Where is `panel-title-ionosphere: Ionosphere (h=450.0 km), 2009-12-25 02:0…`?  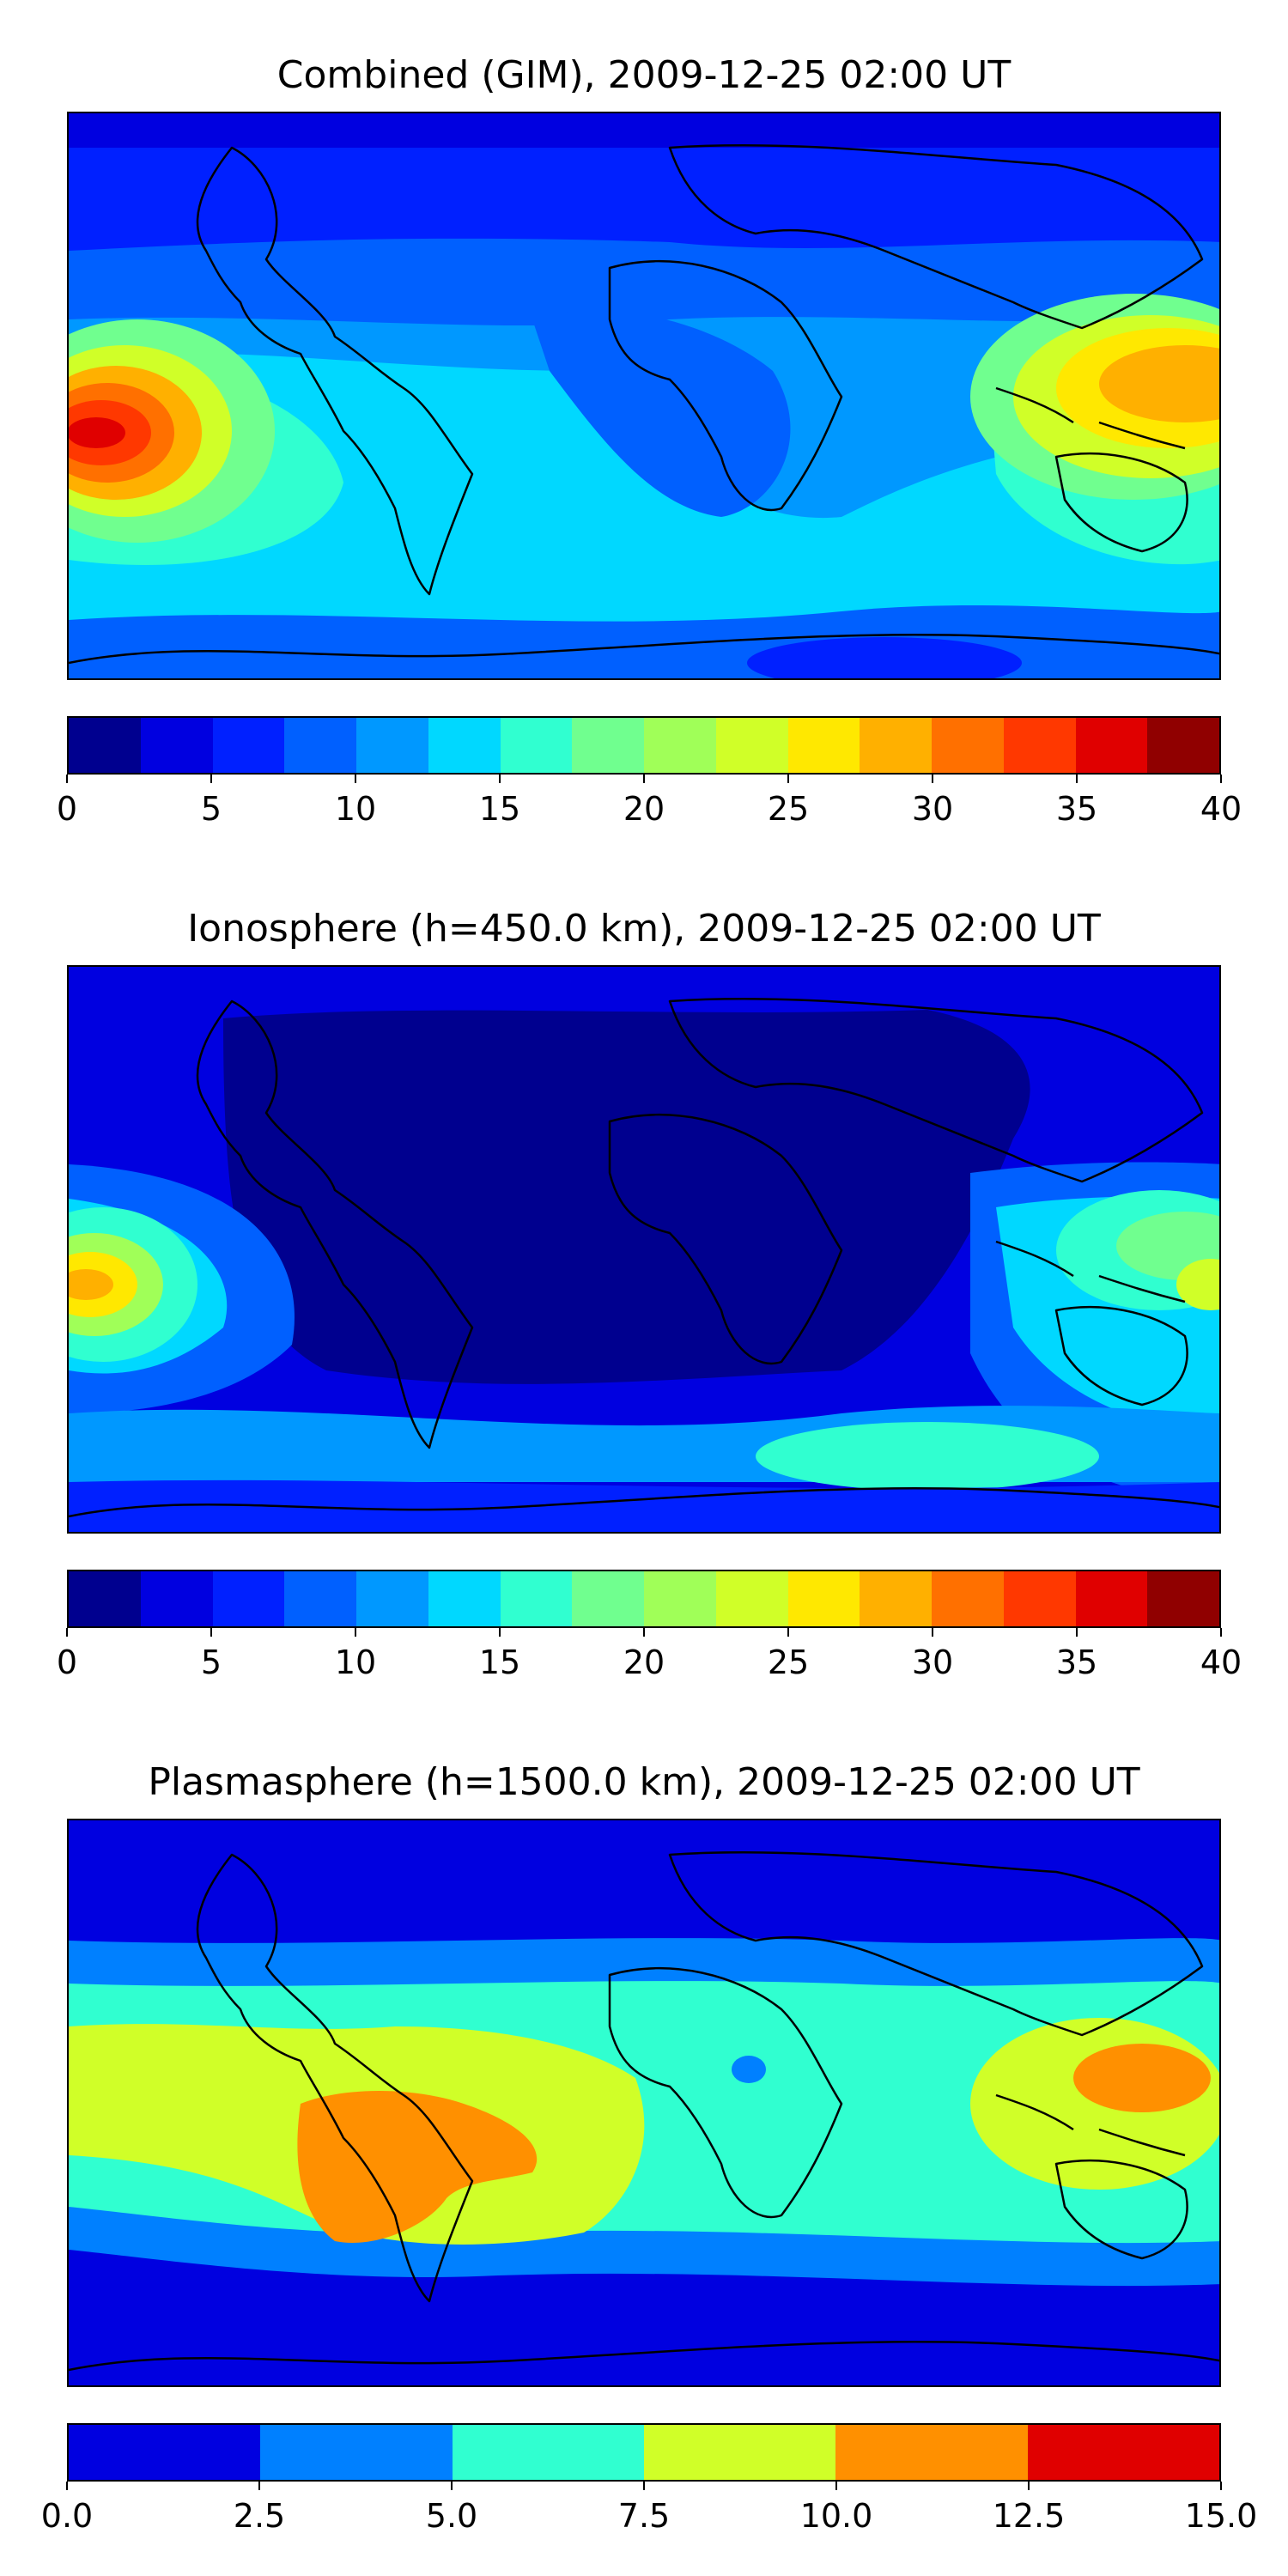 panel-title-ionosphere: Ionosphere (h=450.0 km), 2009-12-25 02:0… is located at coordinates (644, 929).